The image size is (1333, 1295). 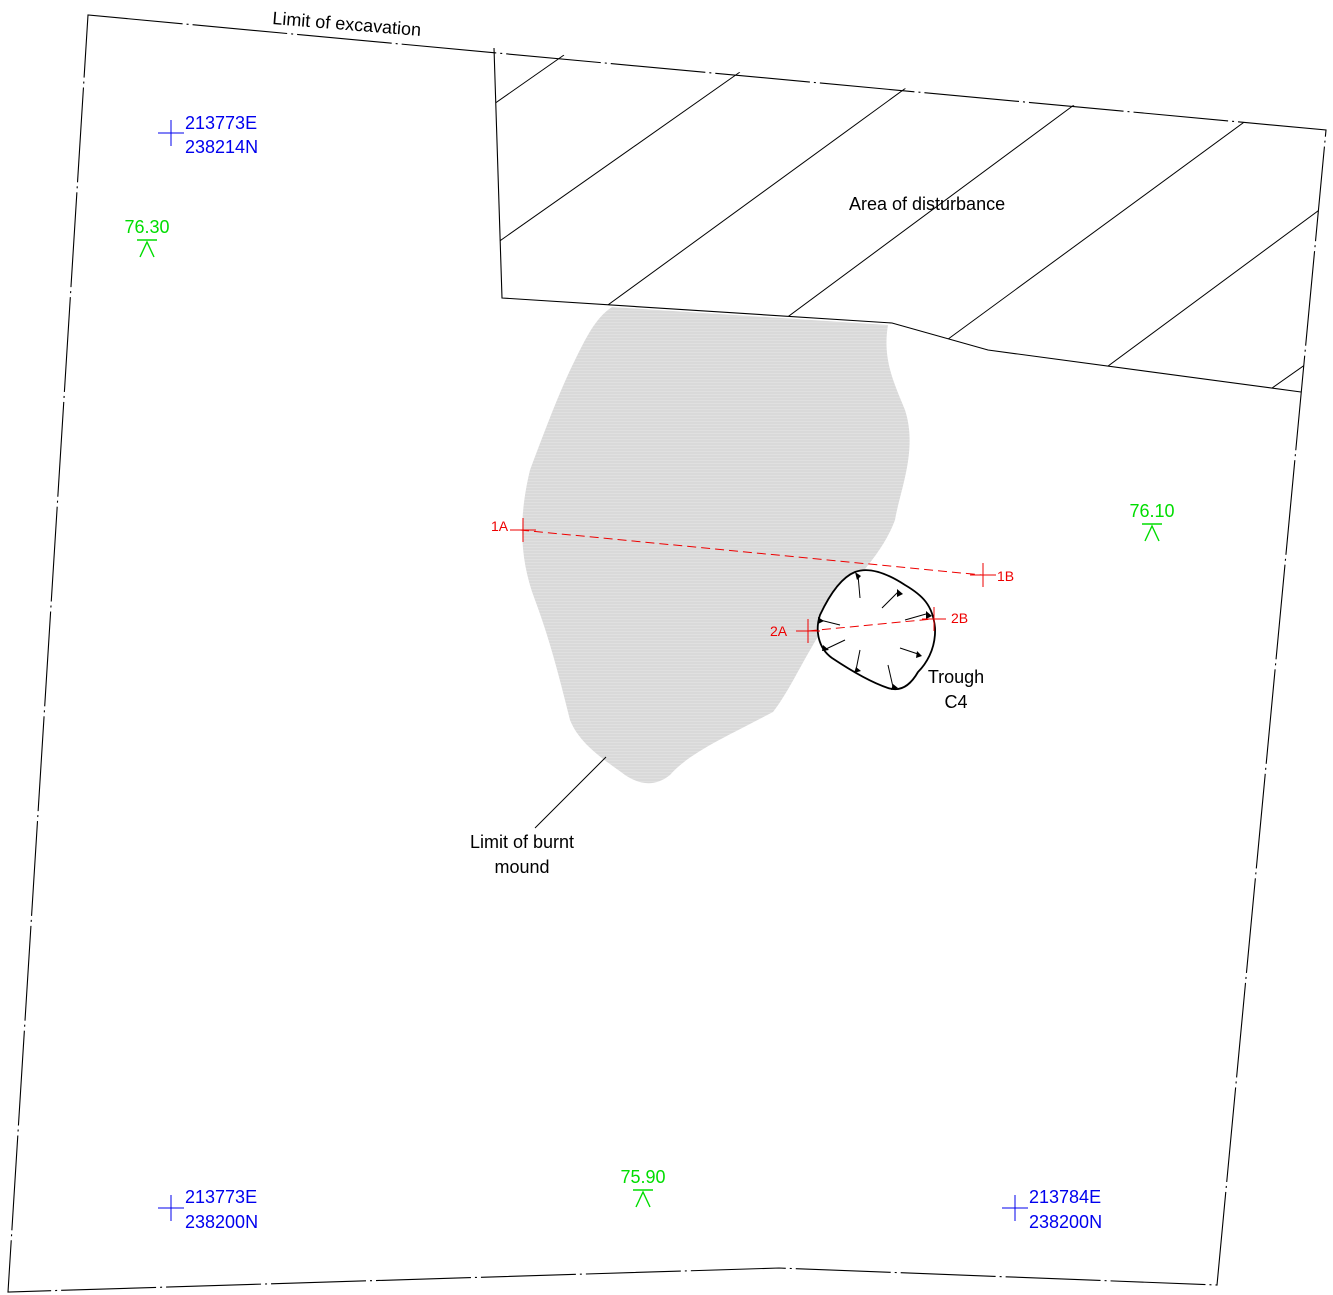 What do you see at coordinates (347, 24) in the screenshot?
I see `excavation-limit-label: Limit of excavation` at bounding box center [347, 24].